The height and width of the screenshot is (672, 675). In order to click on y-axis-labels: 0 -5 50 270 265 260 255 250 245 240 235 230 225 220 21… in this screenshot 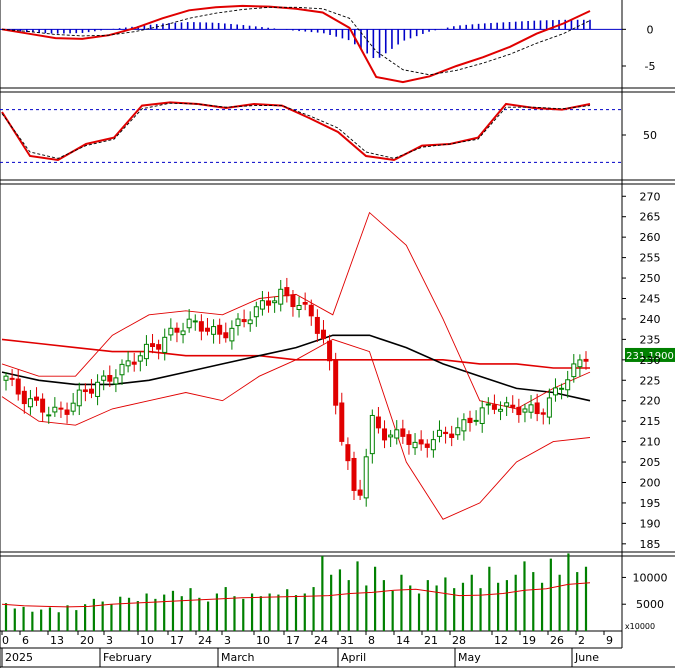, I will do `click(645, 327)`.